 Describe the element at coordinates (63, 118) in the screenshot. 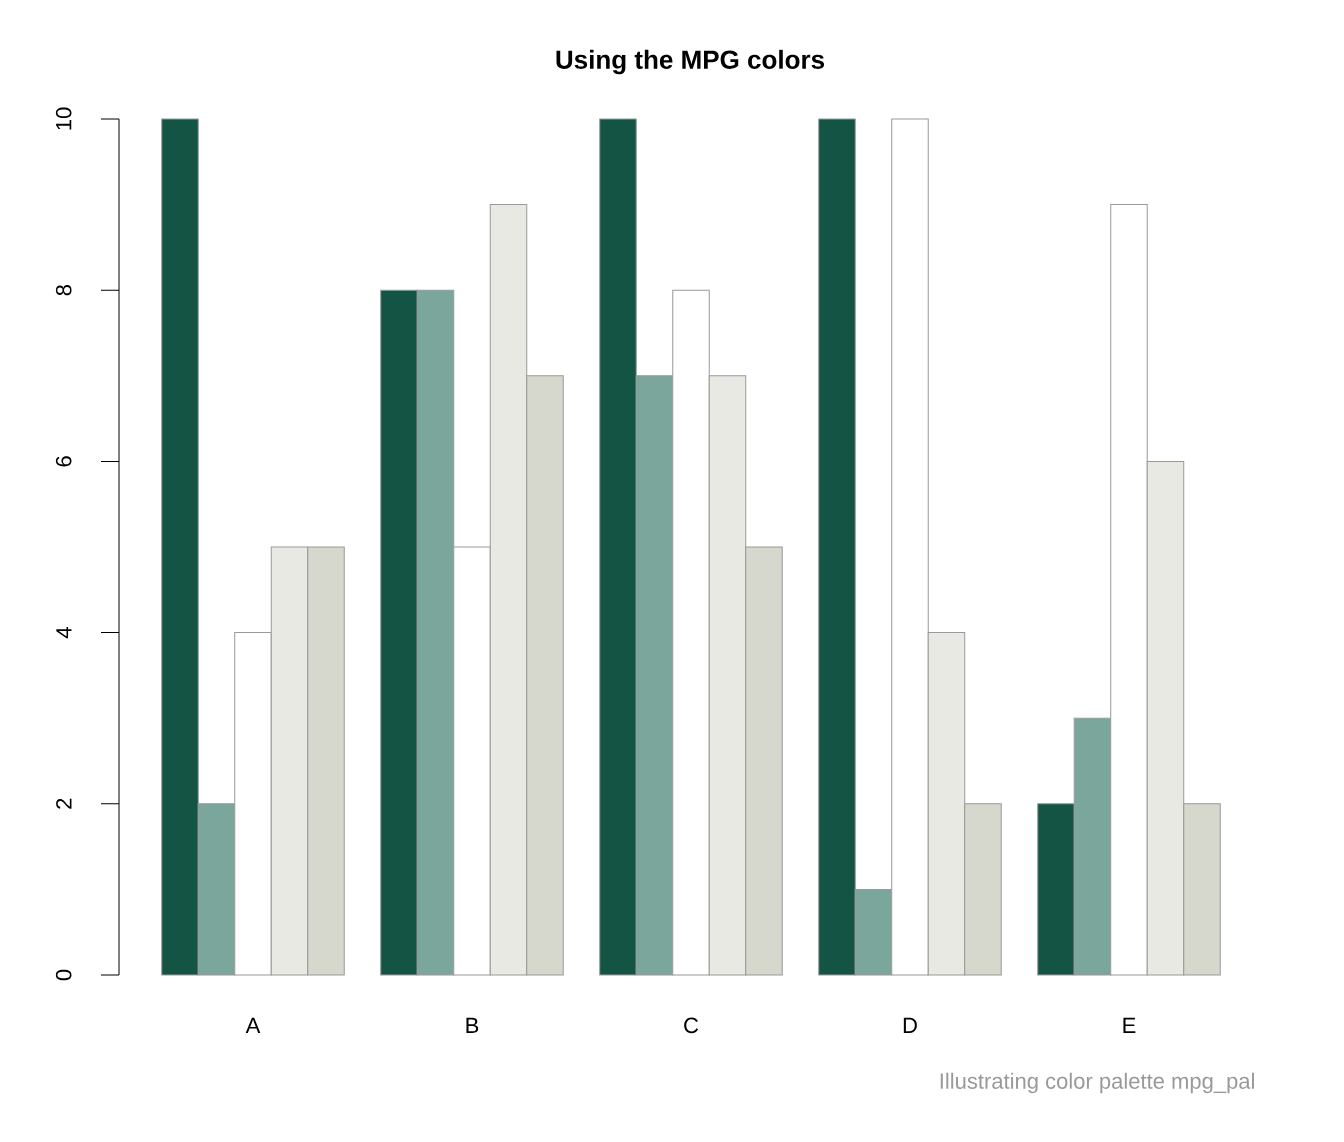

I see `y-tick-label: 10` at that location.